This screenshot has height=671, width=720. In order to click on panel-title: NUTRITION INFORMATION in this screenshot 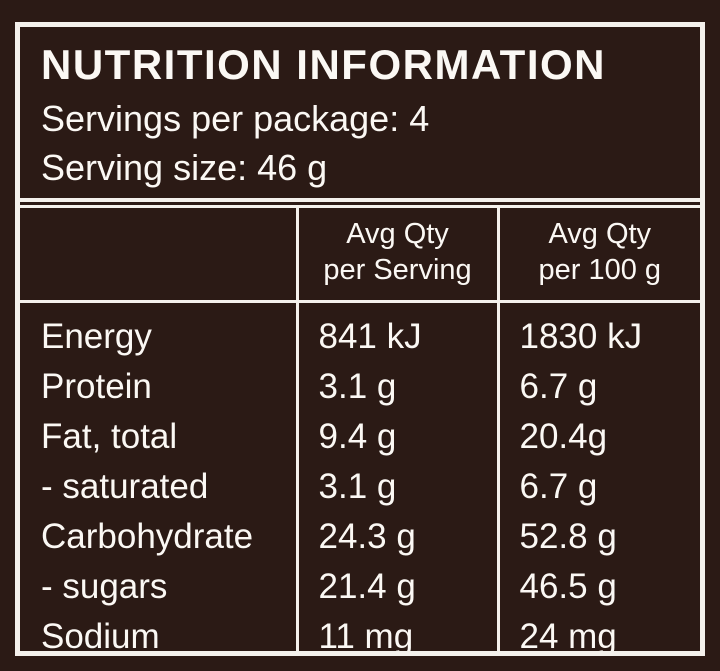, I will do `click(323, 64)`.